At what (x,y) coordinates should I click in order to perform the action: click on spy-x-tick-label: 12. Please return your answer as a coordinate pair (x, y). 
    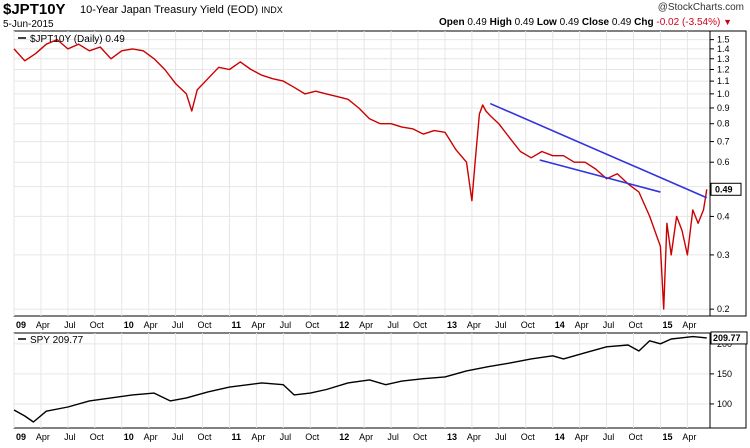
    Looking at the image, I should click on (344, 437).